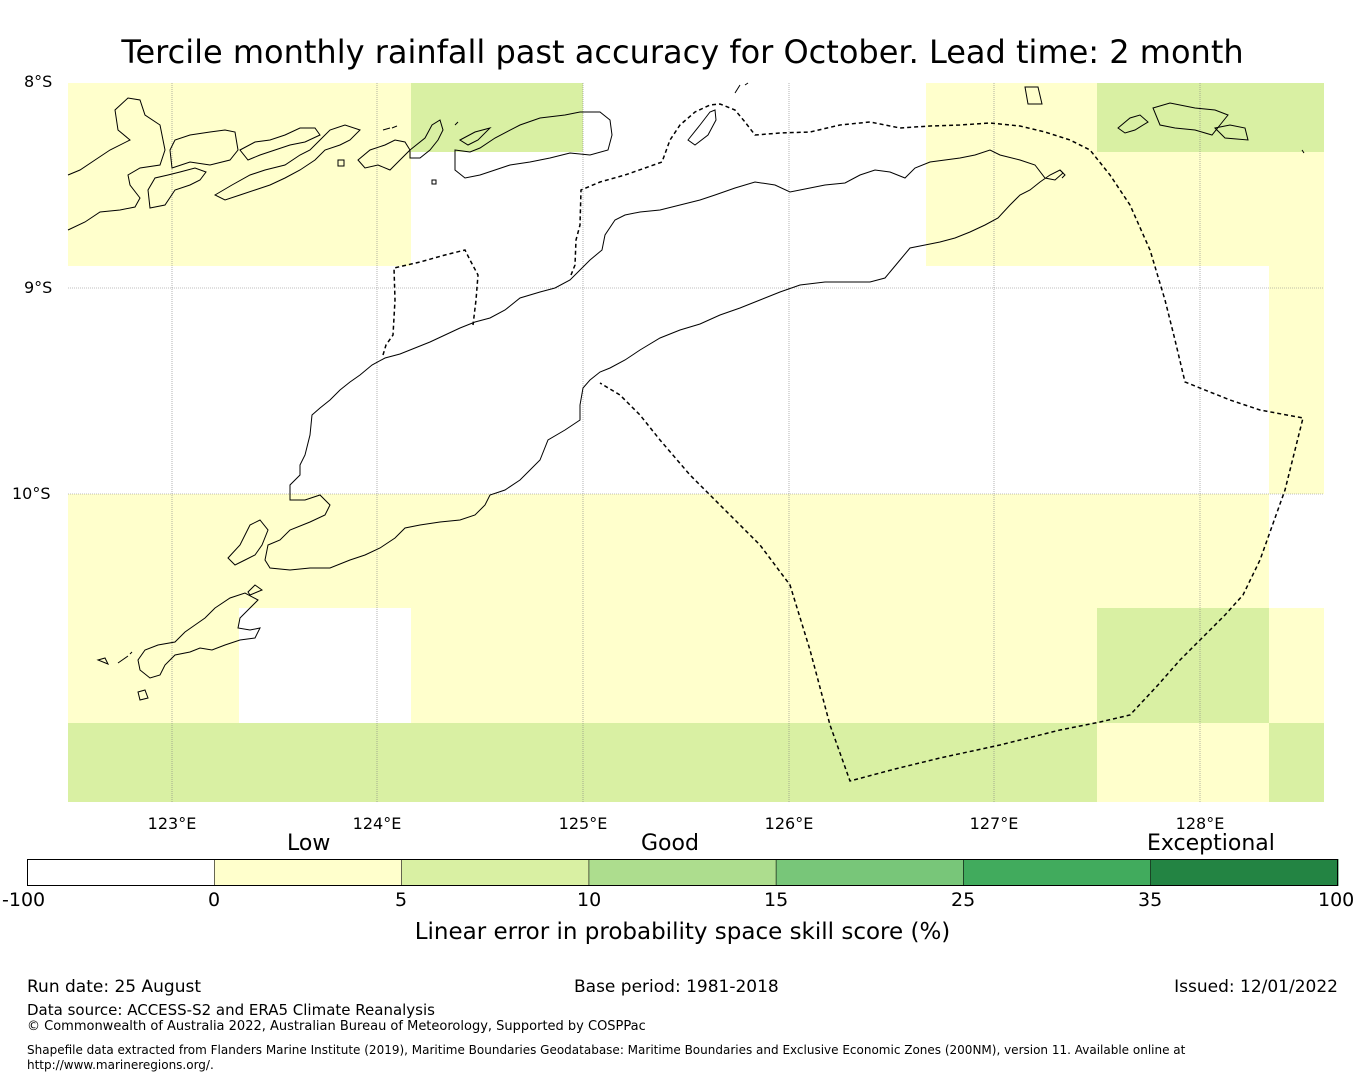 The image size is (1365, 1080). Describe the element at coordinates (1211, 843) in the screenshot. I see `colorbar-category-exceptional: Exceptional` at that location.